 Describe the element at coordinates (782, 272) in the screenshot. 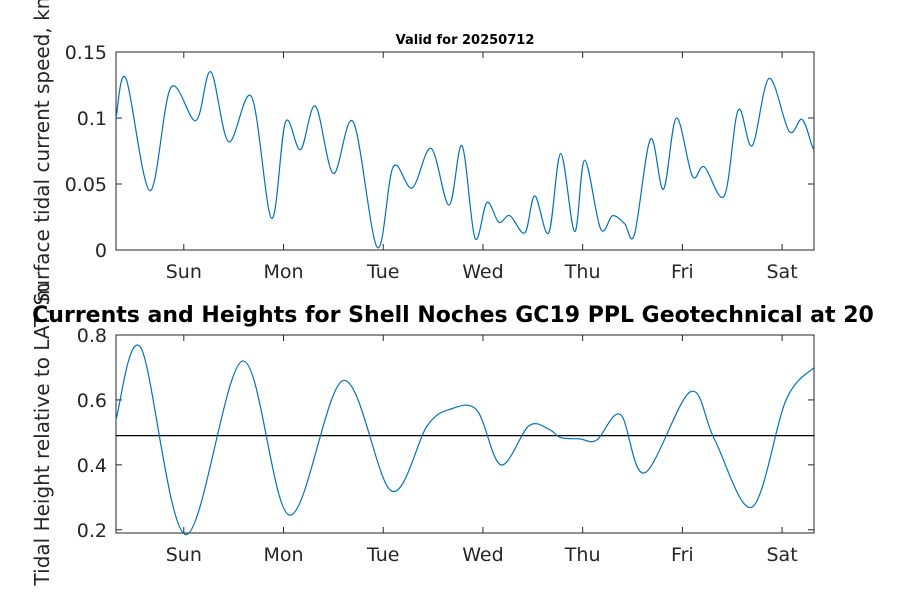

I see `top-x-tick-label: Sat` at that location.